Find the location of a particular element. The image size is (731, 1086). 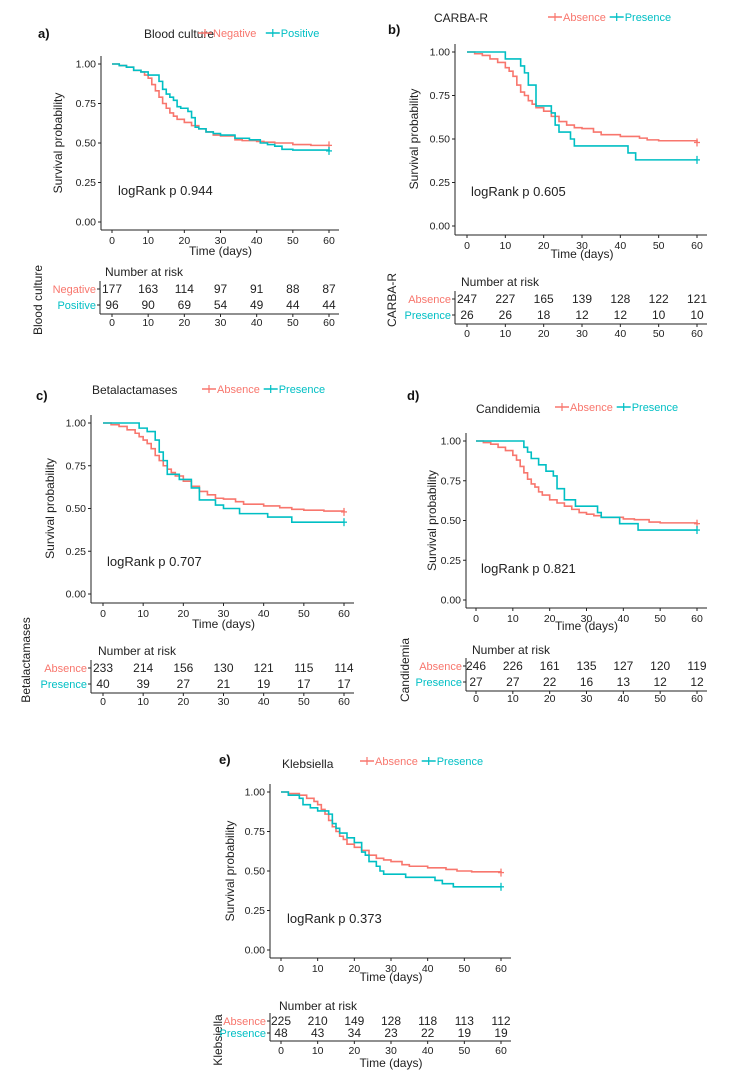

risk-value: 112 is located at coordinates (500, 1021).